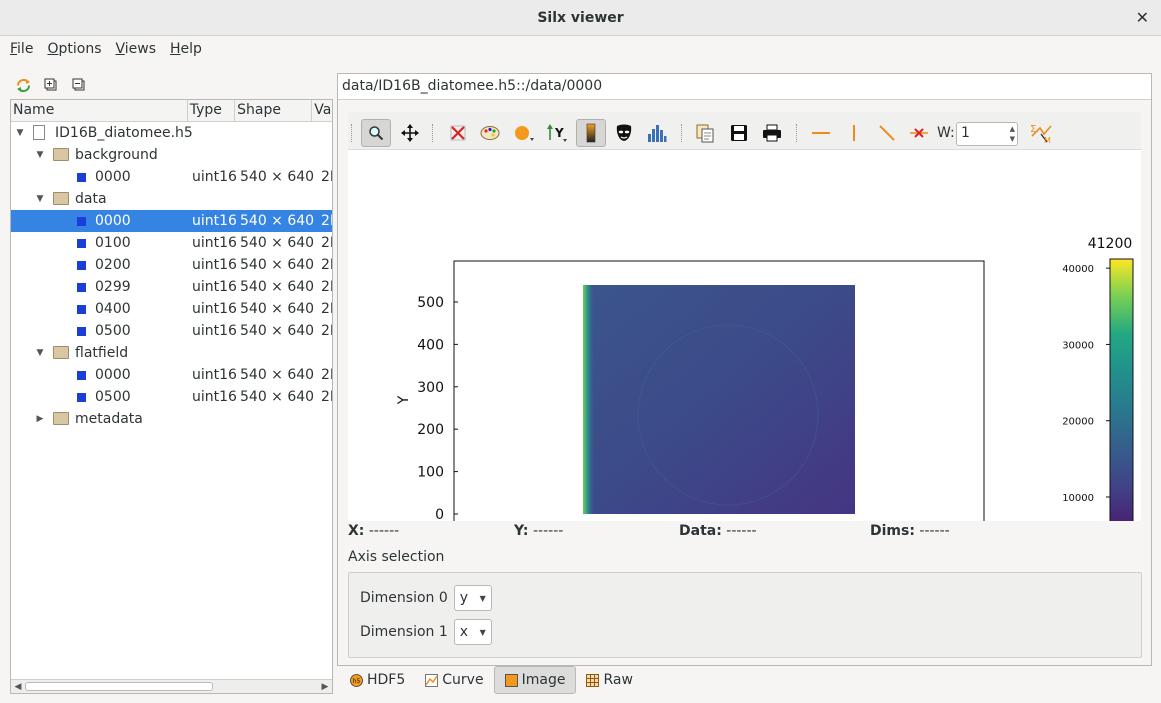 The width and height of the screenshot is (1161, 703). Describe the element at coordinates (91, 199) in the screenshot. I see `tree-row-name: data` at that location.